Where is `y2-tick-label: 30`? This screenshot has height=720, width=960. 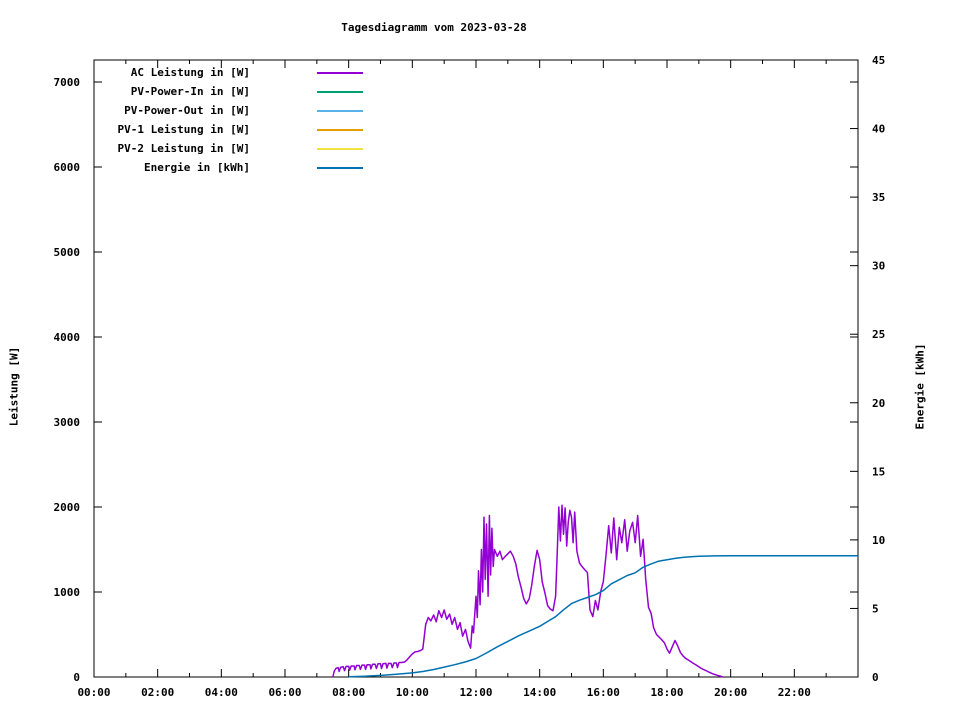 y2-tick-label: 30 is located at coordinates (878, 266).